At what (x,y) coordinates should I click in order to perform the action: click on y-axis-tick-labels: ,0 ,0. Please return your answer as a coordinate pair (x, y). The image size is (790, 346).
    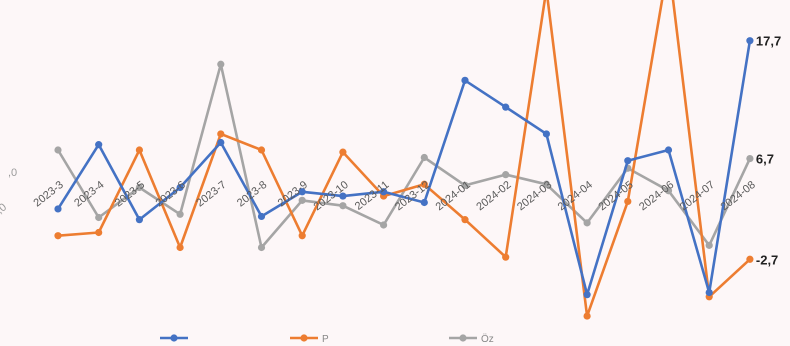
    Looking at the image, I should click on (8, 191).